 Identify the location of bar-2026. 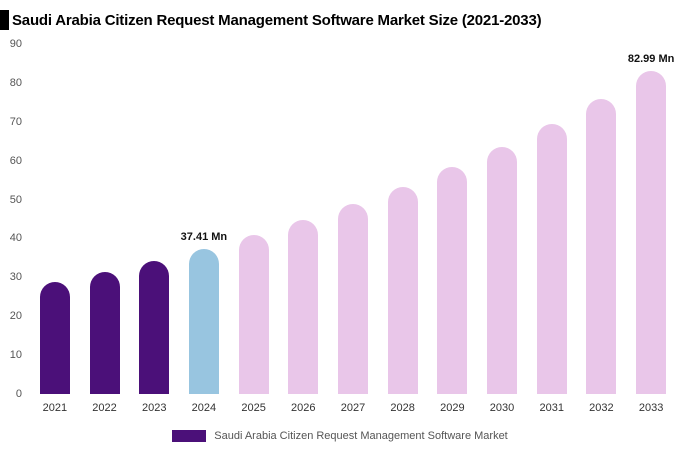
(303, 307).